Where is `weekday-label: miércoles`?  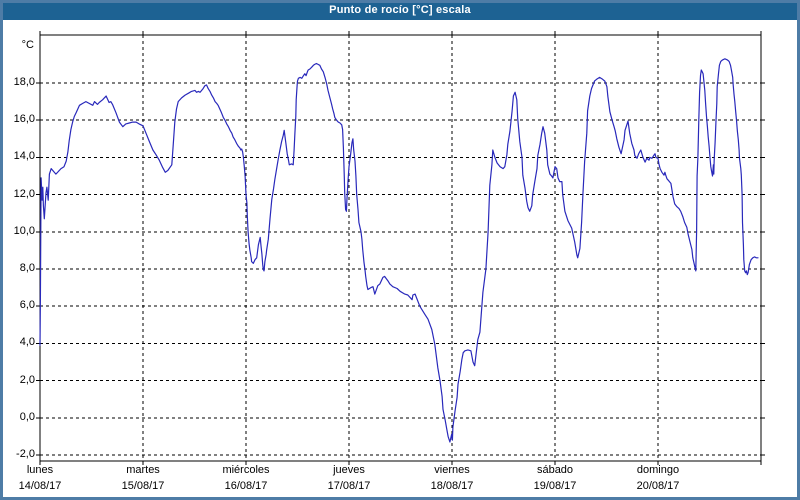
weekday-label: miércoles is located at coordinates (246, 470).